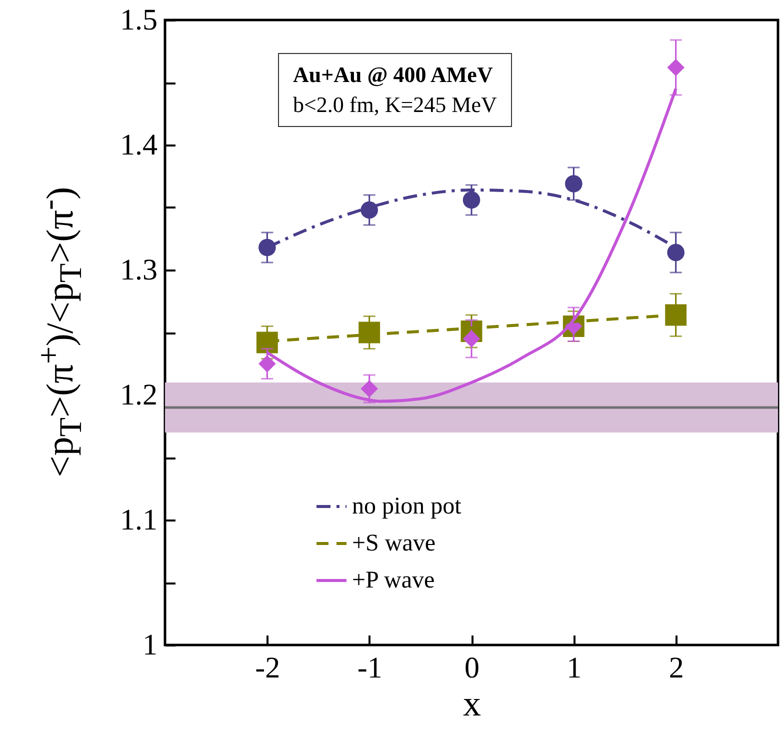  I want to click on legend-label: +P wave, so click(393, 581).